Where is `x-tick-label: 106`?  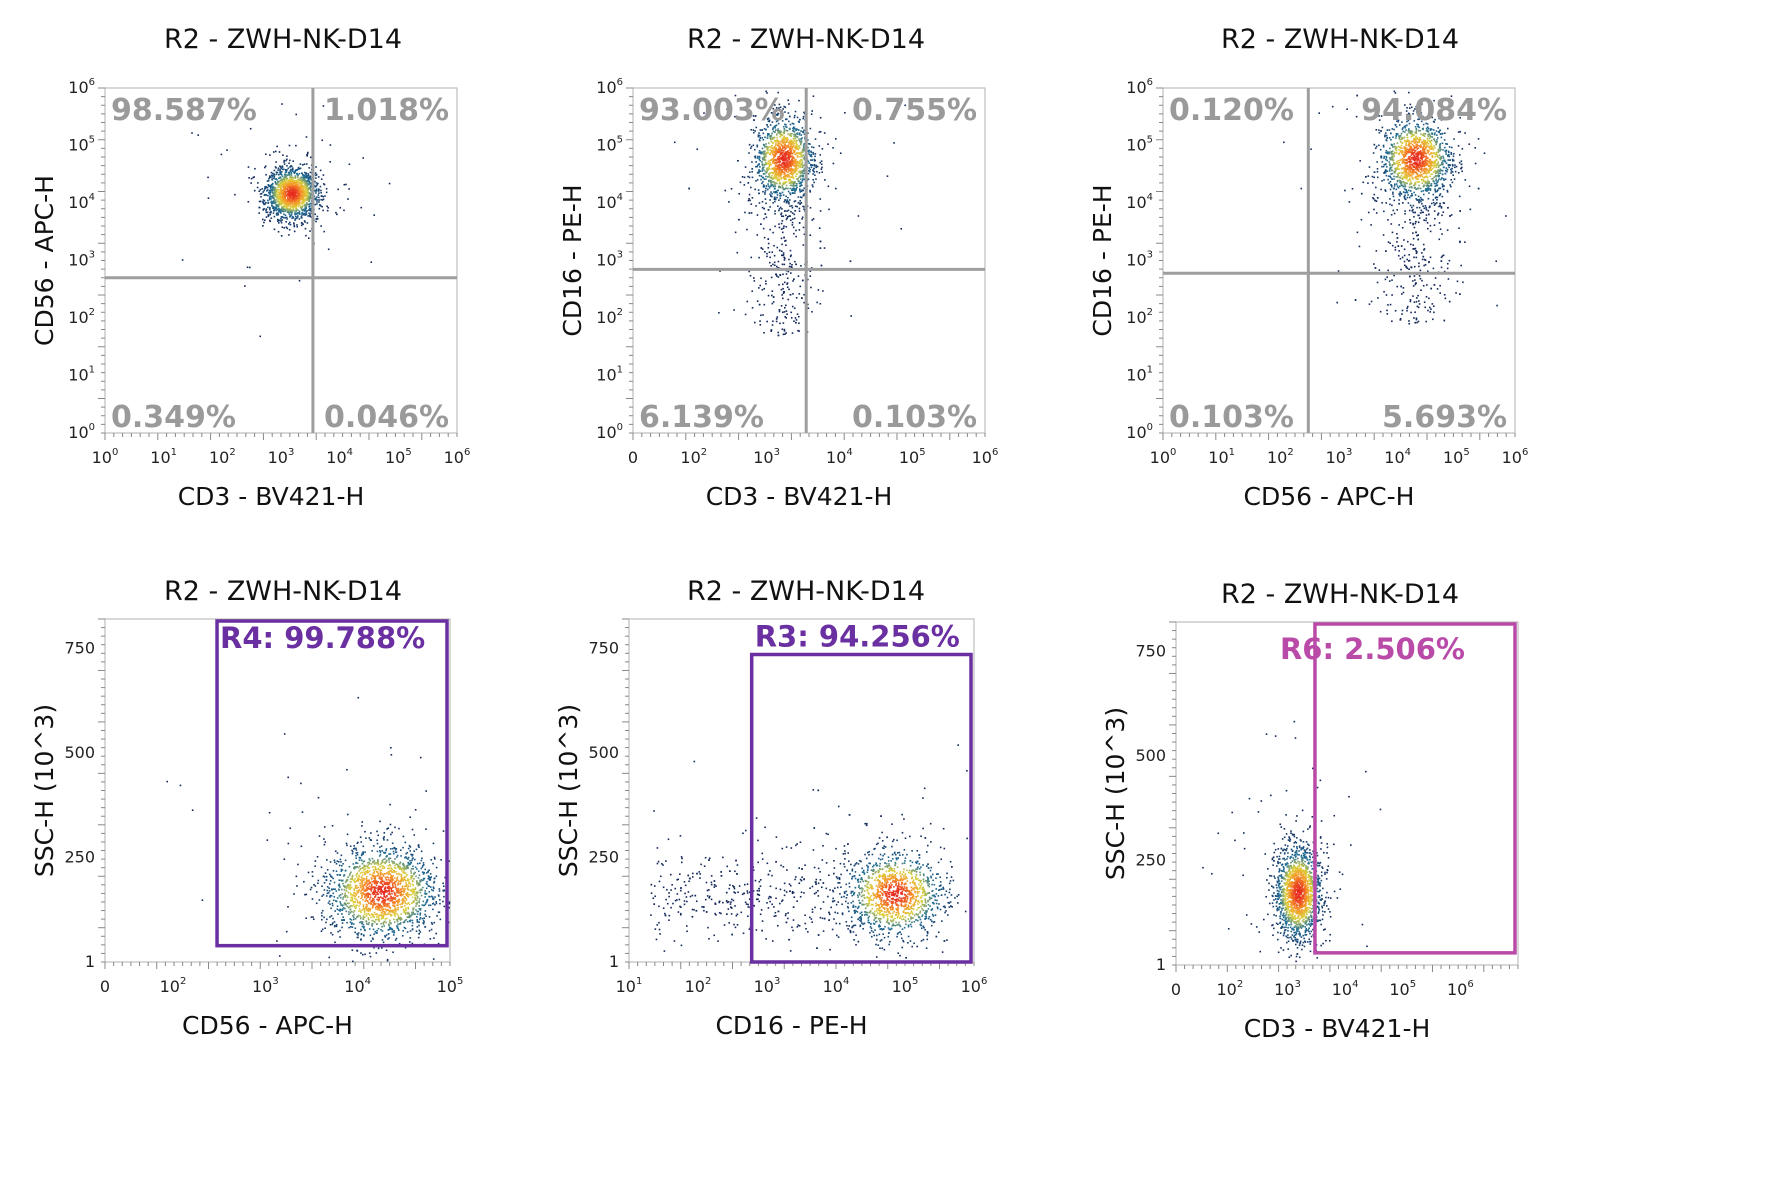 x-tick-label: 106 is located at coordinates (1515, 457).